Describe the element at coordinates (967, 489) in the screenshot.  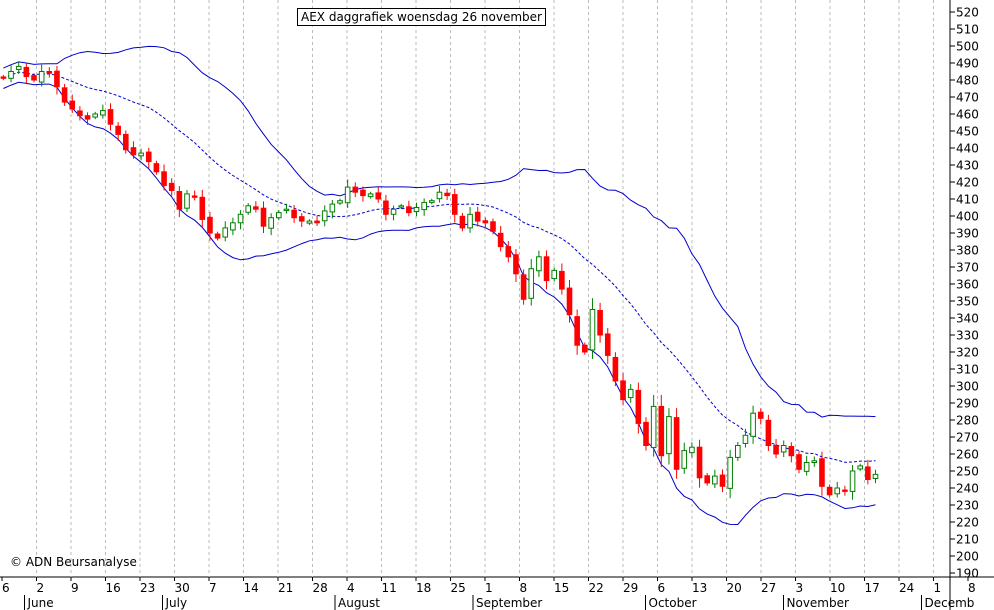
I see `y-tick-label: 240` at that location.